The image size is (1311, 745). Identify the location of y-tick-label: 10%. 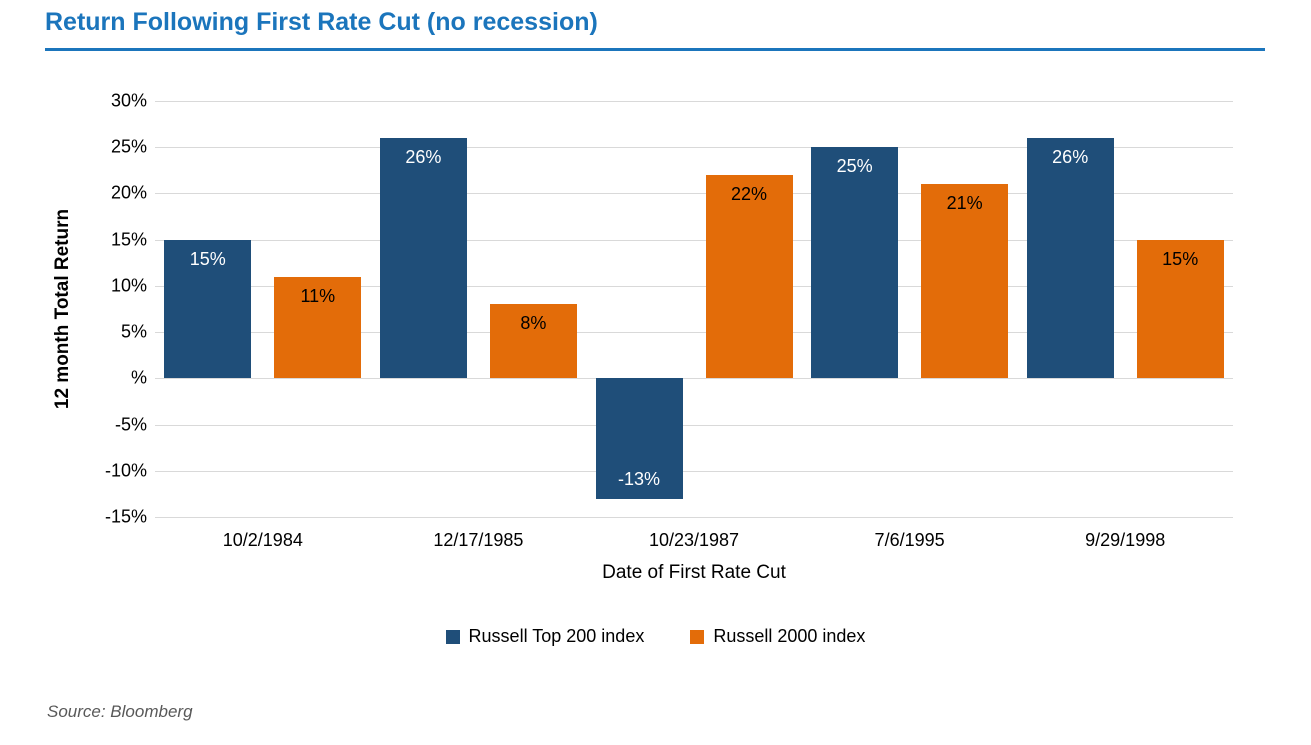
(128, 285).